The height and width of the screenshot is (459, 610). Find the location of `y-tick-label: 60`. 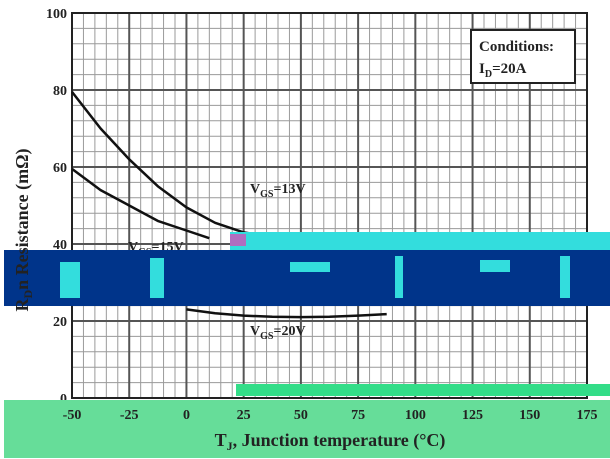

y-tick-label: 60 is located at coordinates (60, 168).